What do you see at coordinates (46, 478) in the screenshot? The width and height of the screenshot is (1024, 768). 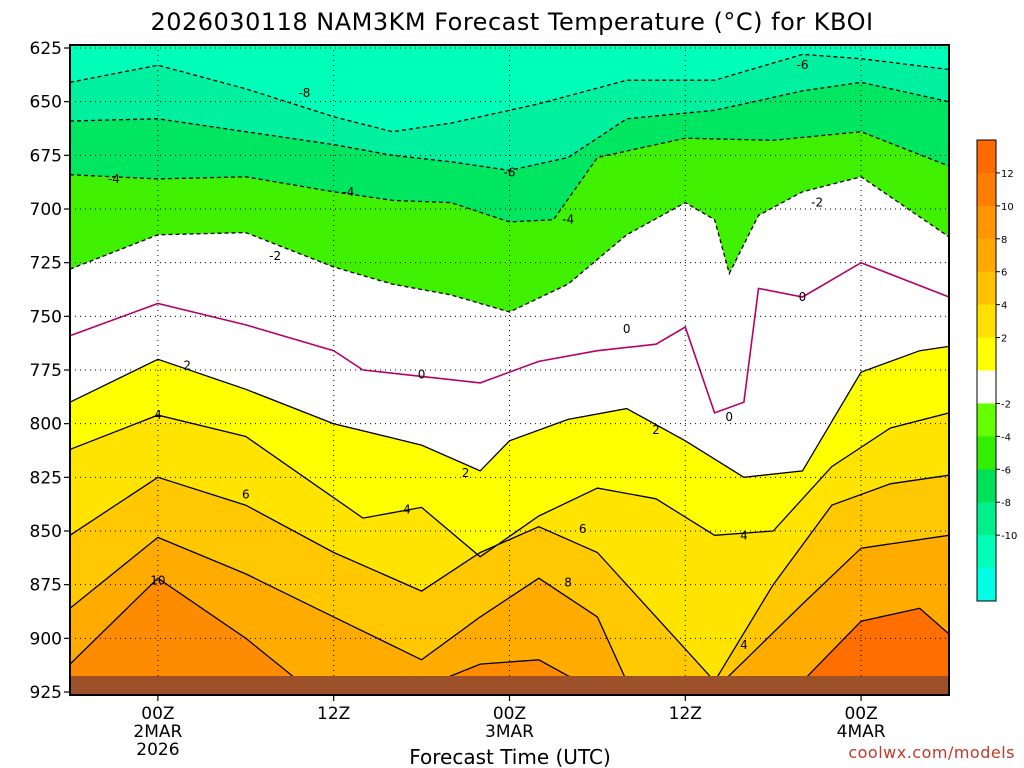 I see `y-tick-label: 825` at bounding box center [46, 478].